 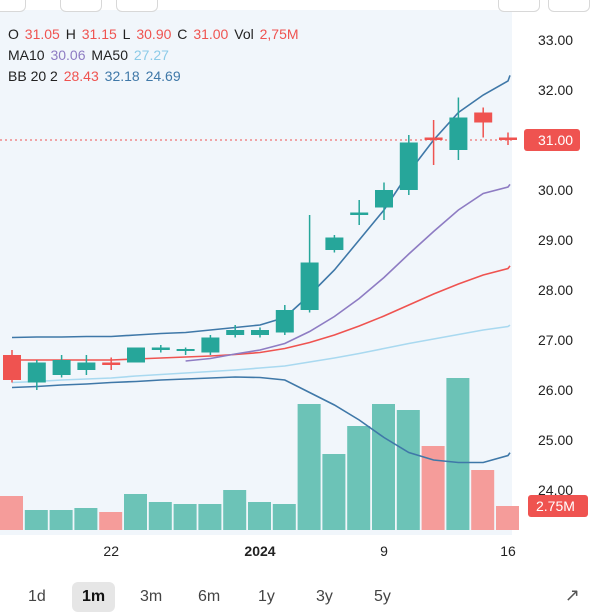 What do you see at coordinates (81, 76) in the screenshot?
I see `bb-lower-value: 28.43` at bounding box center [81, 76].